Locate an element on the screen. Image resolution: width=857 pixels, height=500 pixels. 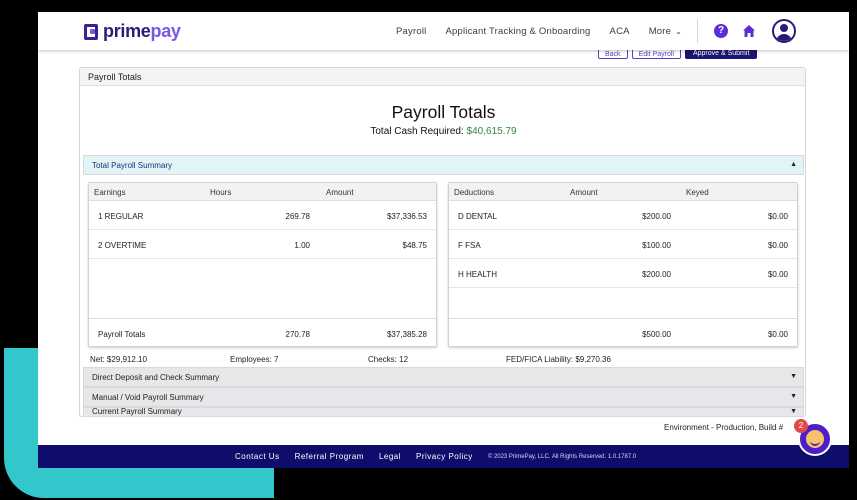
table-row: H HEALTH $200.00 $0.00 is located at coordinates (623, 273).